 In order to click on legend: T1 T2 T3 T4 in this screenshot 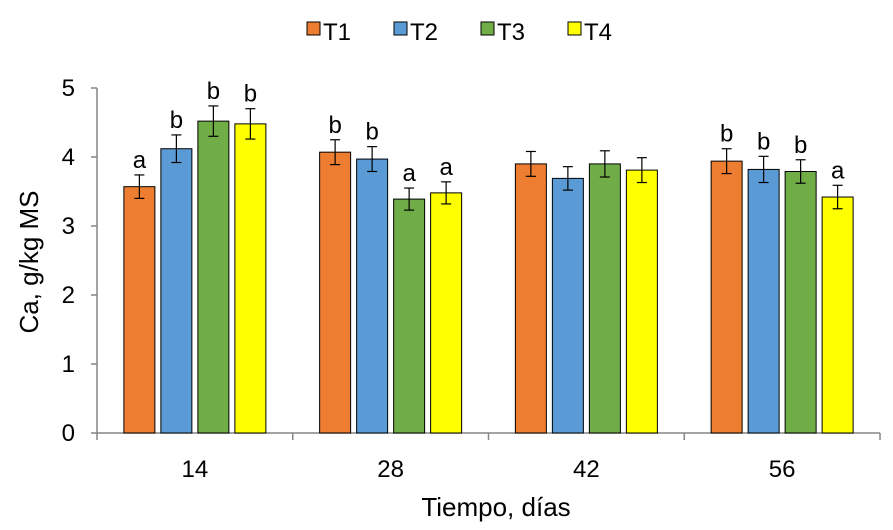, I will do `click(459, 32)`.